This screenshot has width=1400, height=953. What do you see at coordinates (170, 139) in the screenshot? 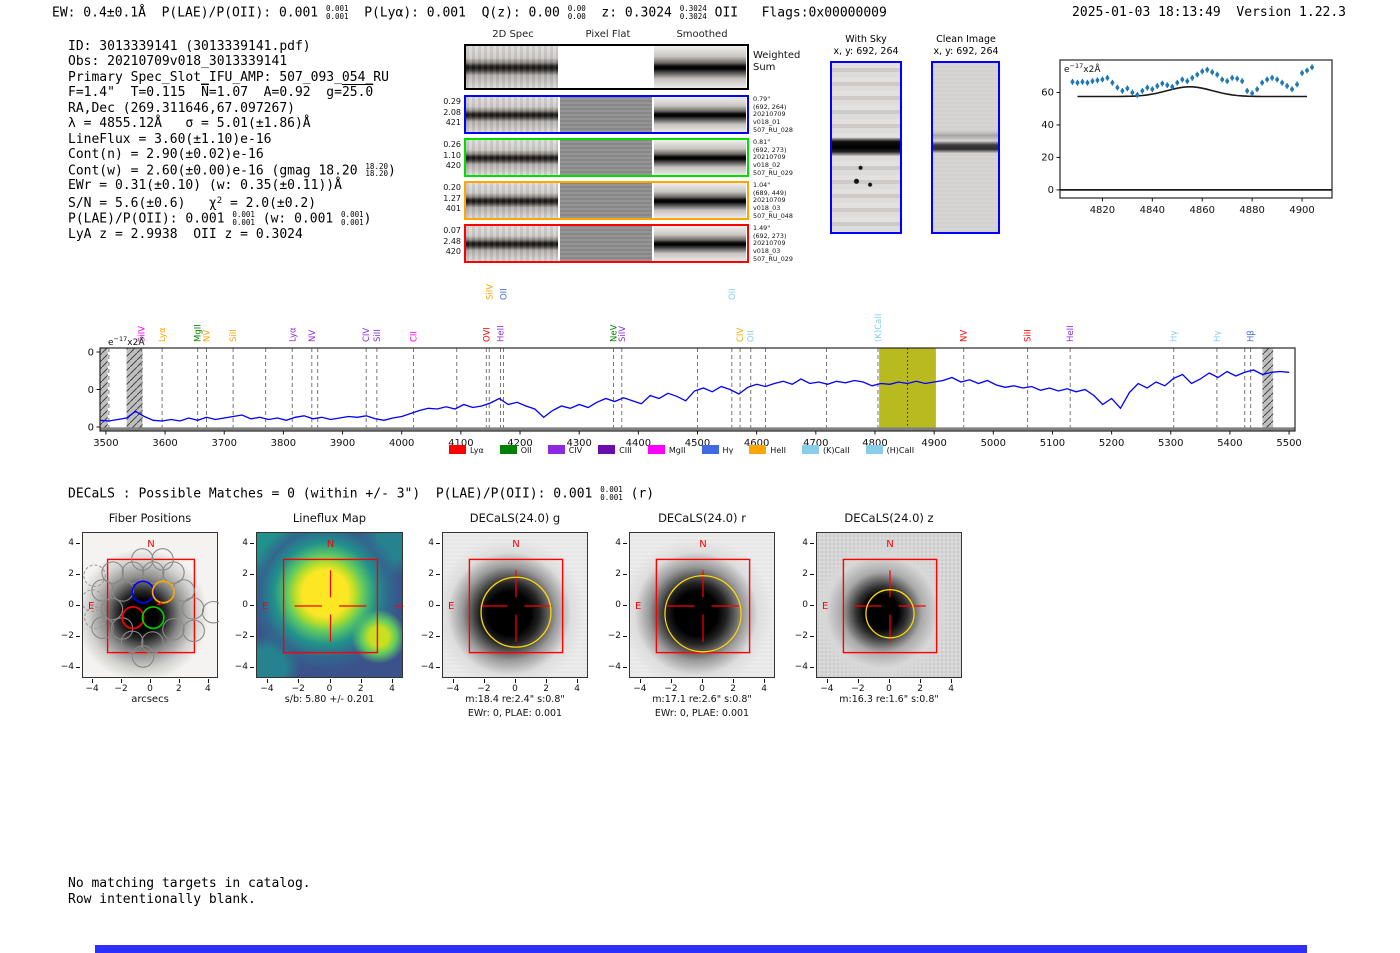
I see `info-line: LineFlux = 3.60(±1.10)e-16` at bounding box center [170, 139].